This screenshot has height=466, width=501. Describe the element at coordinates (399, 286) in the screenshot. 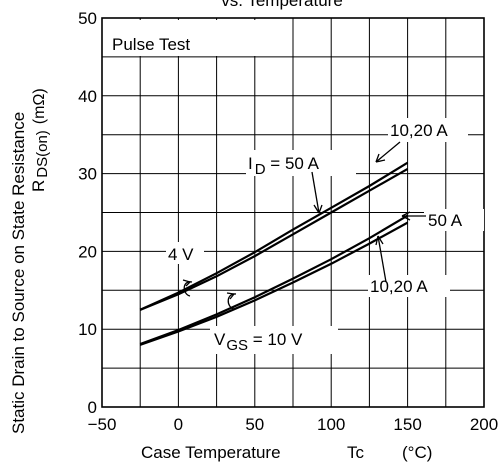

I see `label-10-20A-lower: 10,20 A` at that location.